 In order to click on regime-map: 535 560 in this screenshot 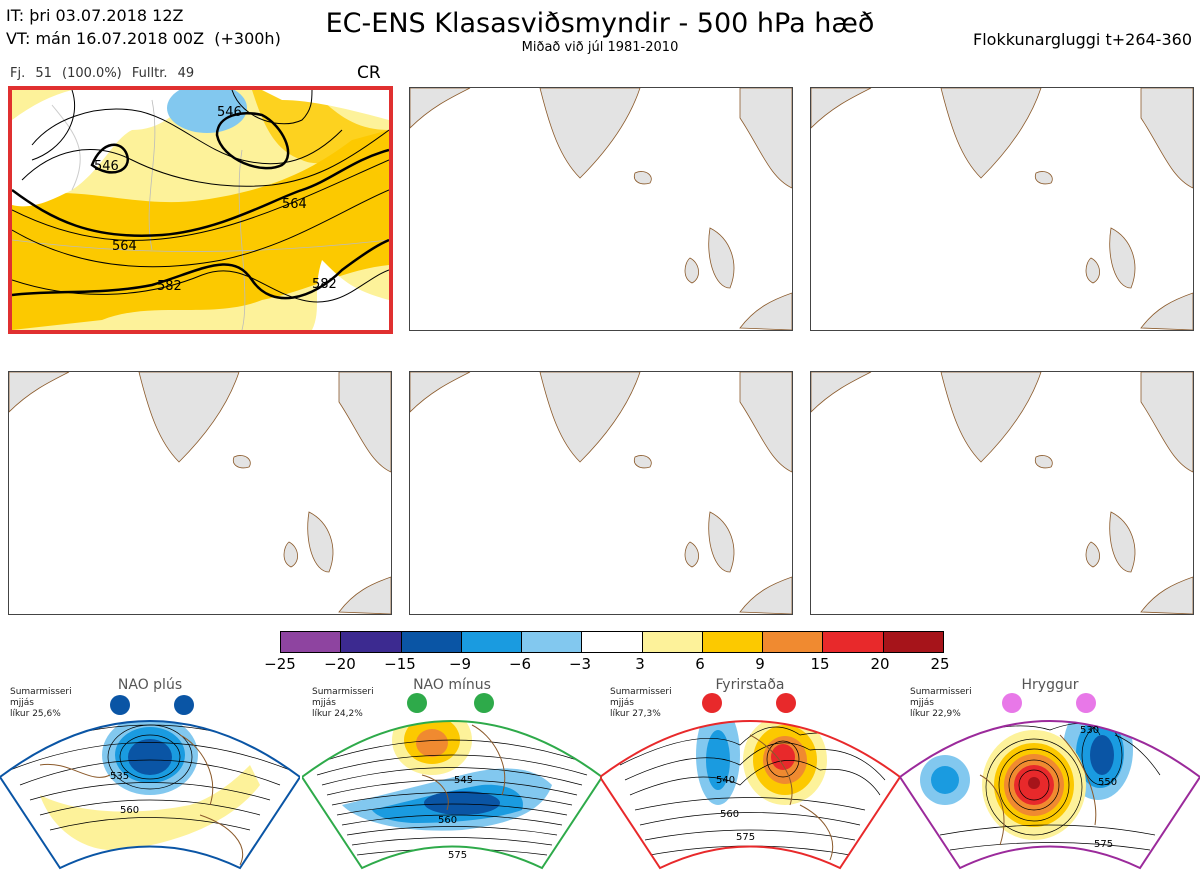, I will do `click(150, 782)`.